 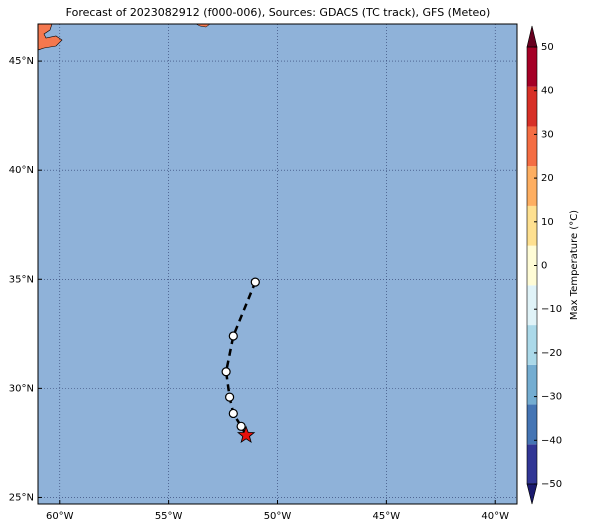 I want to click on x-tick-label: 50°W, so click(x=278, y=516).